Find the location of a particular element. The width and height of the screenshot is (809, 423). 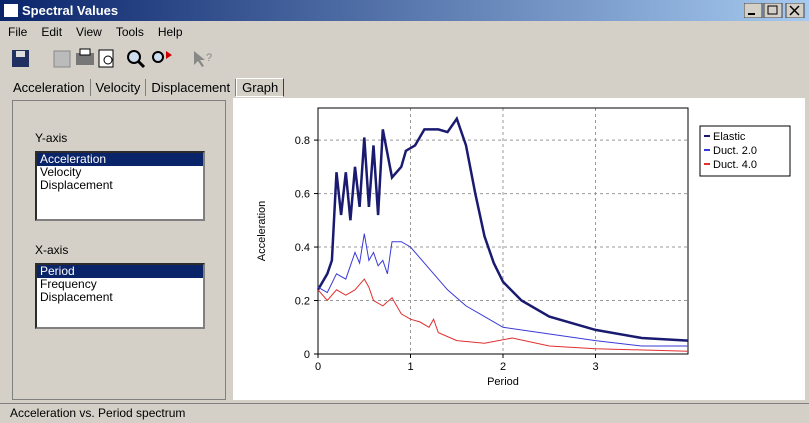

legend-label: Elastic is located at coordinates (729, 137).